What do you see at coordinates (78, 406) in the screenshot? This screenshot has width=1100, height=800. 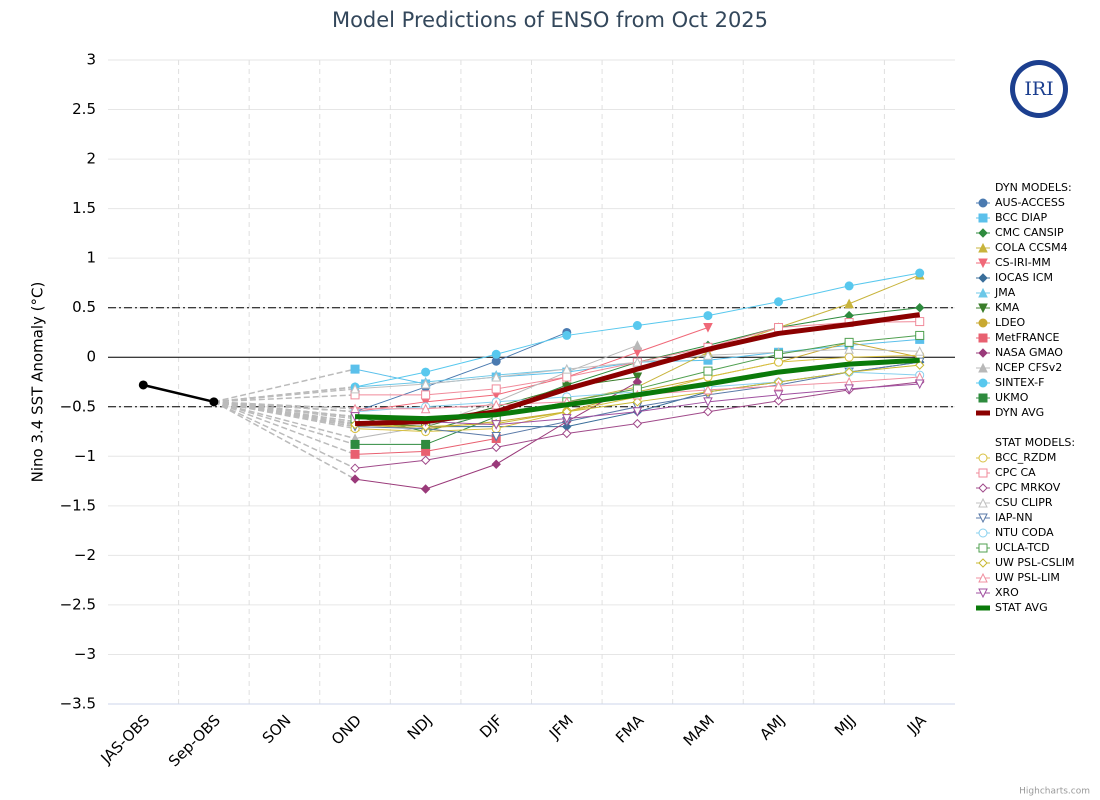 I see `y-tick-label: −0.5` at bounding box center [78, 406].